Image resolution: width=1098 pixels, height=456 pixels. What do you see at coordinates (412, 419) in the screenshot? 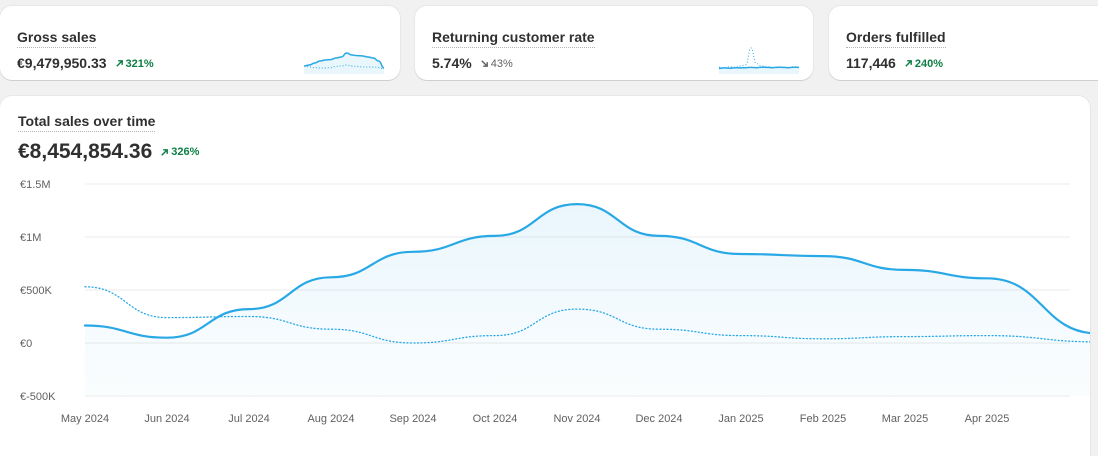
I see `x-tick-label: Sep 2024` at bounding box center [412, 419].